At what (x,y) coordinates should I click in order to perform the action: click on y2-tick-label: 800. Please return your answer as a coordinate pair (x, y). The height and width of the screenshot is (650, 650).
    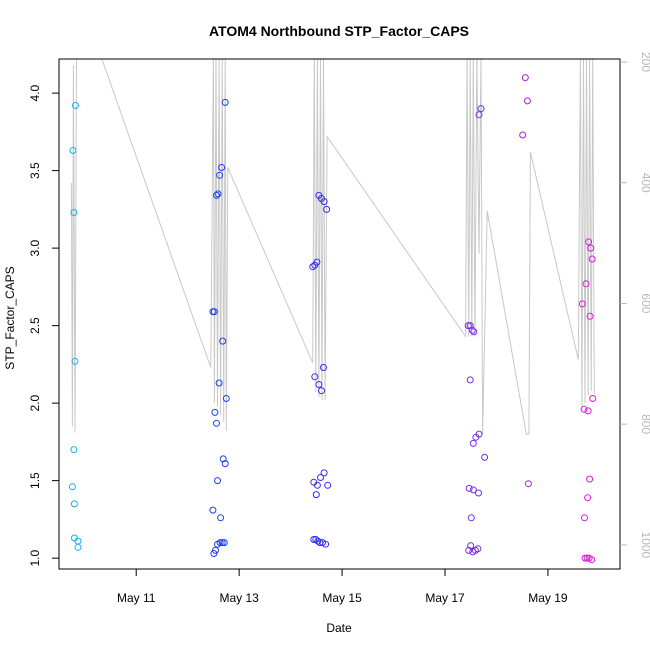
    Looking at the image, I should click on (644, 424).